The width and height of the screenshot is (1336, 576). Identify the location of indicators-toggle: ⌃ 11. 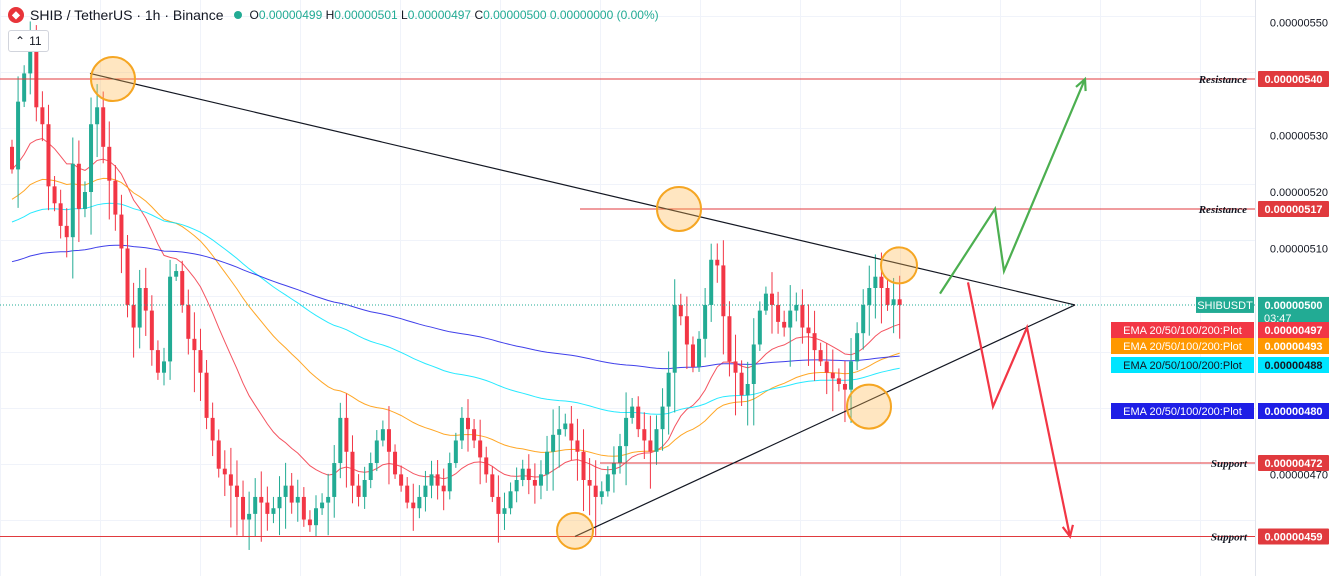
(28, 41).